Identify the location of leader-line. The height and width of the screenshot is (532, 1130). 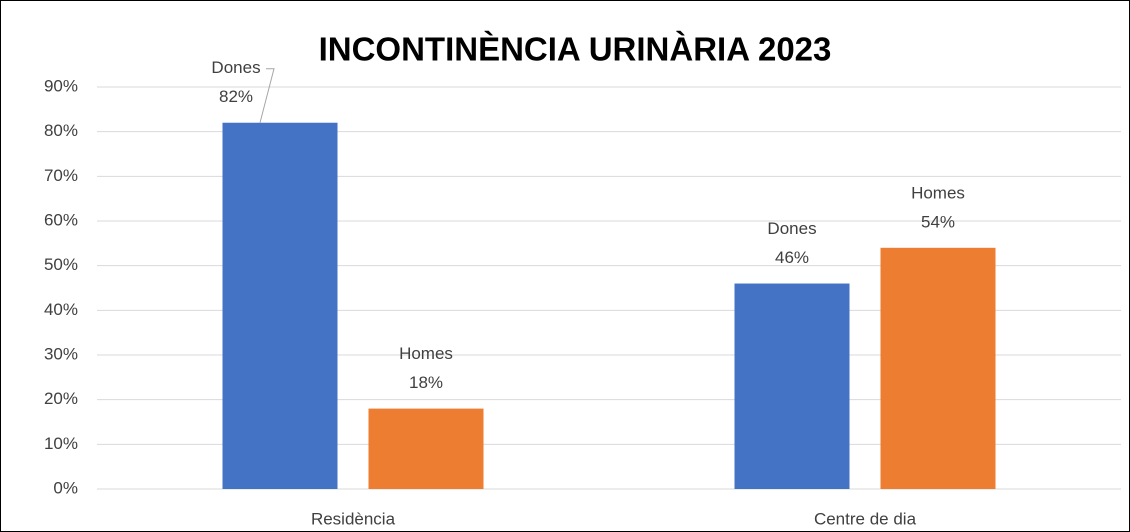
(267, 95).